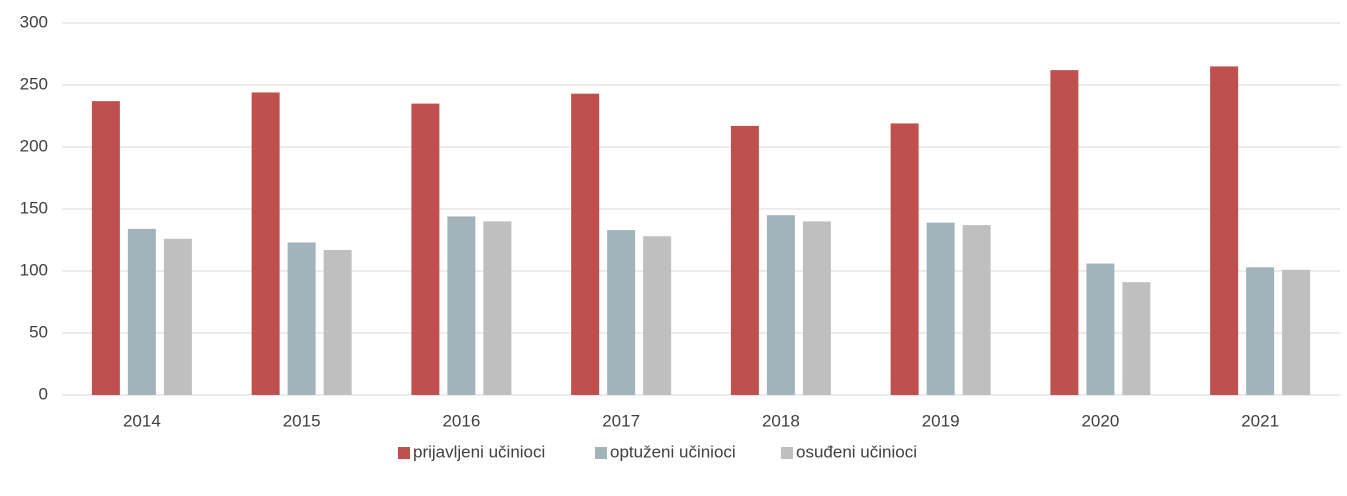 The width and height of the screenshot is (1347, 496). Describe the element at coordinates (1260, 420) in the screenshot. I see `x-tick-label: 2021` at that location.